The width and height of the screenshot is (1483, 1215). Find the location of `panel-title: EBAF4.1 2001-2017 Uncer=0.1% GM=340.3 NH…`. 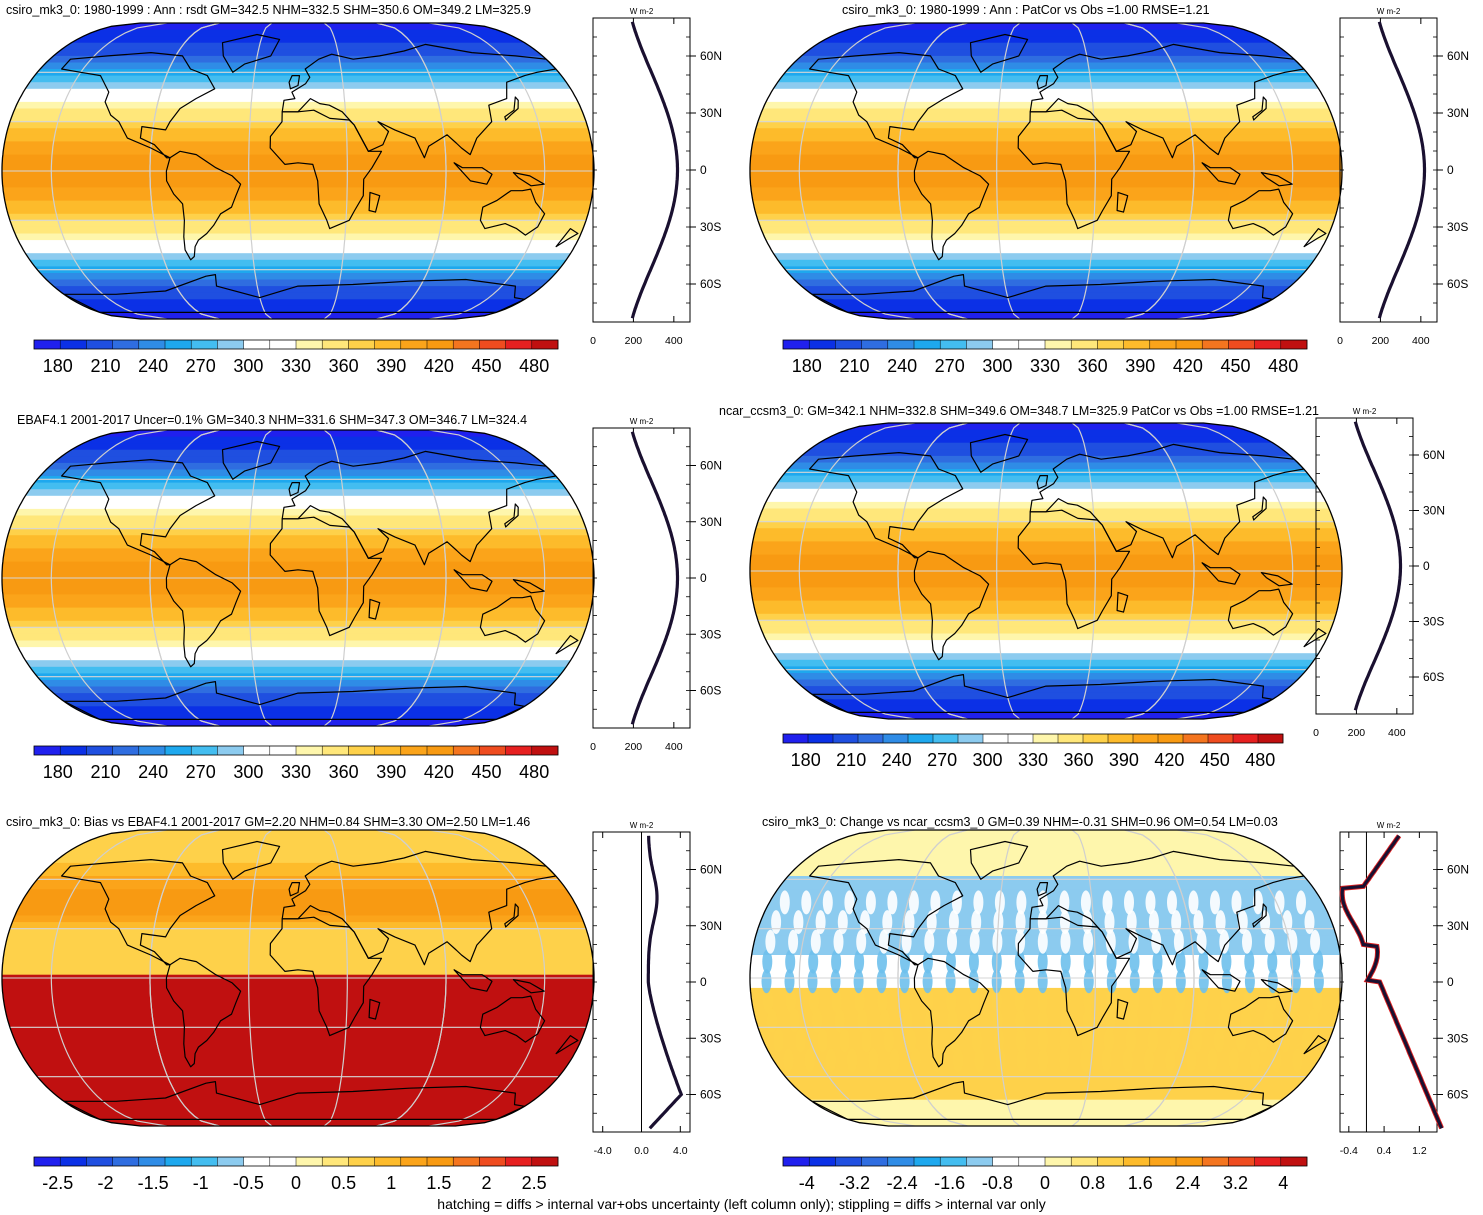

panel-title: EBAF4.1 2001-2017 Uncer=0.1% GM=340.3 NH… is located at coordinates (272, 420).